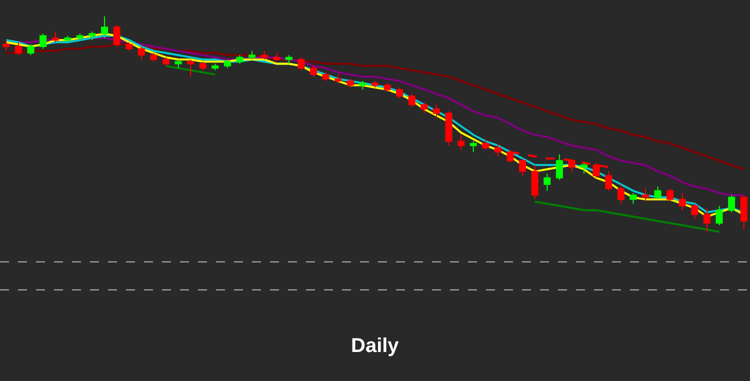 The height and width of the screenshot is (381, 750). What do you see at coordinates (375, 346) in the screenshot?
I see `text: Daily` at bounding box center [375, 346].